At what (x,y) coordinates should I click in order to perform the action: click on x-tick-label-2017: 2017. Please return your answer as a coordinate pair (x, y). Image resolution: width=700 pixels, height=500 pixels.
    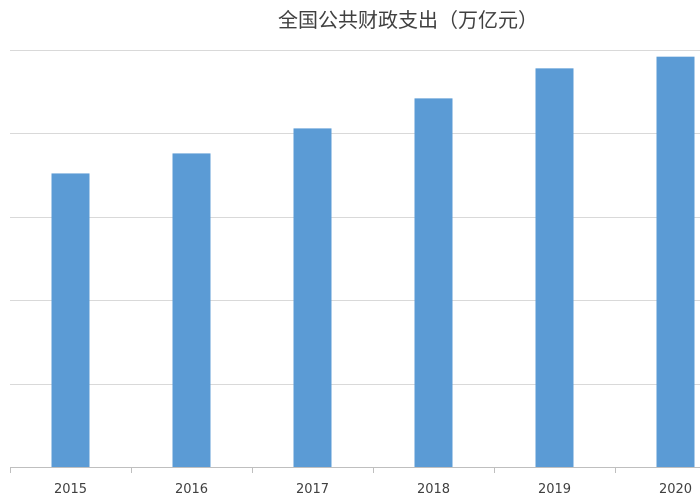
    Looking at the image, I should click on (312, 489).